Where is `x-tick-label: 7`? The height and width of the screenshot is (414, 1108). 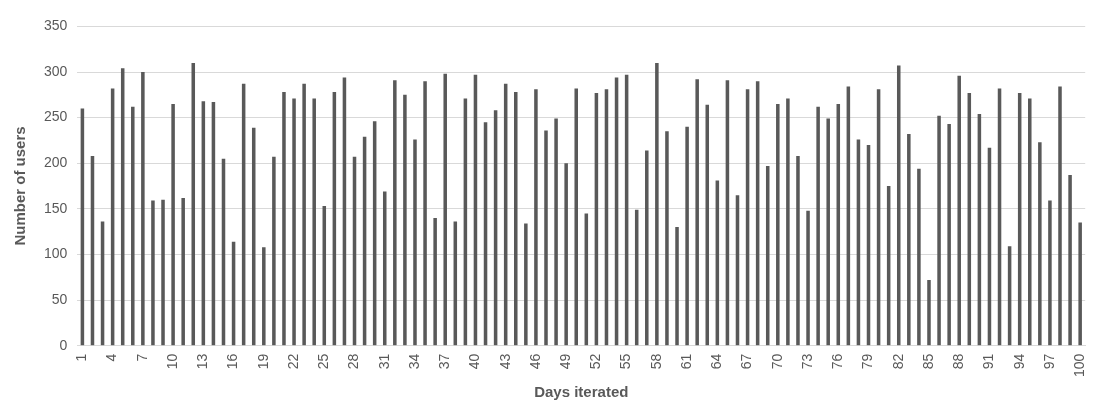
x-tick-label: 7 is located at coordinates (141, 357).